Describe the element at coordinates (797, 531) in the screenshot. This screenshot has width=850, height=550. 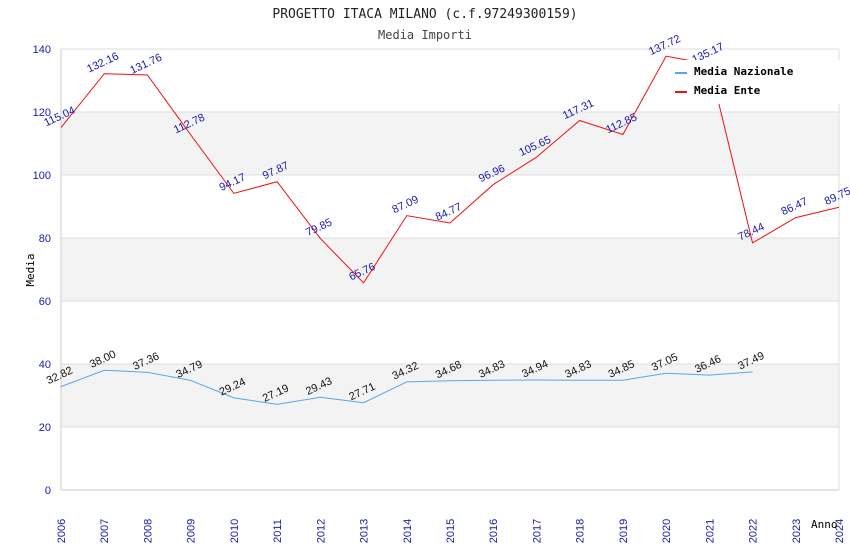
I see `x-tick-label: 2023` at that location.